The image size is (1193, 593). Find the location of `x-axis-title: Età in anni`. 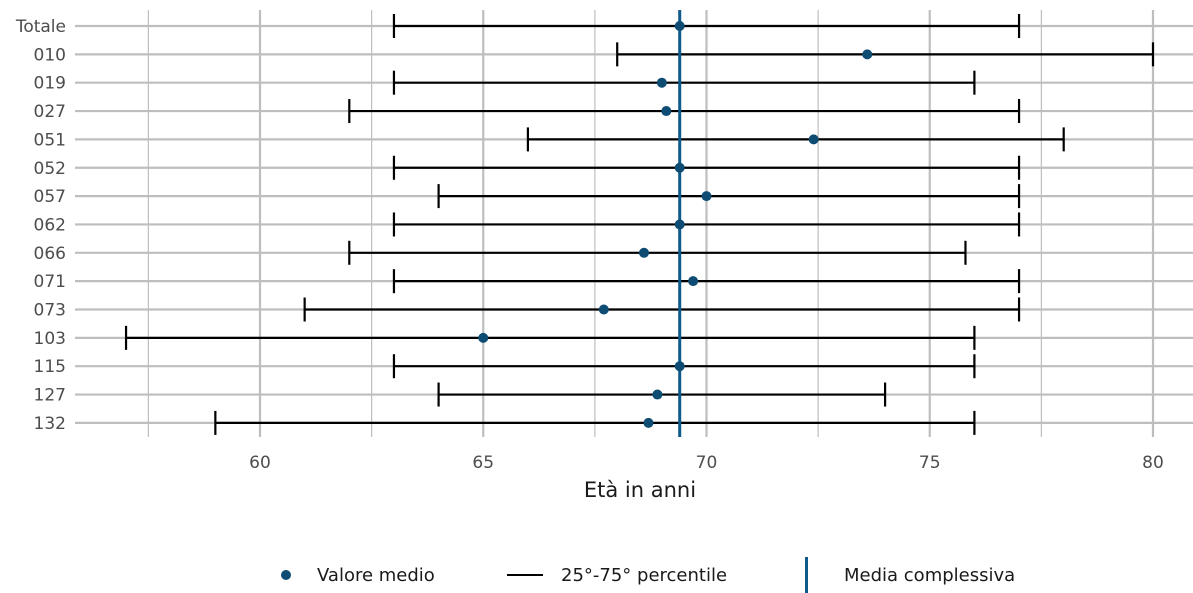

x-axis-title: Età in anni is located at coordinates (640, 490).